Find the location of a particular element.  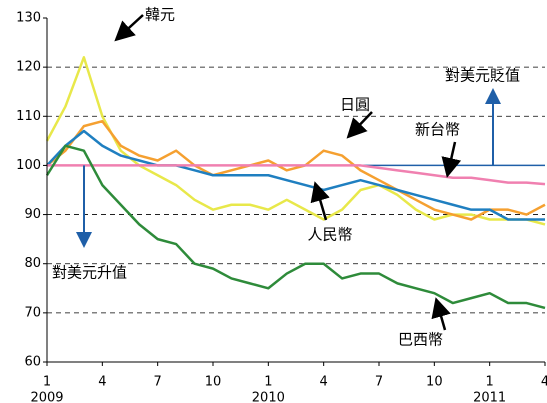

series-annotation: 新台幣 is located at coordinates (437, 130).